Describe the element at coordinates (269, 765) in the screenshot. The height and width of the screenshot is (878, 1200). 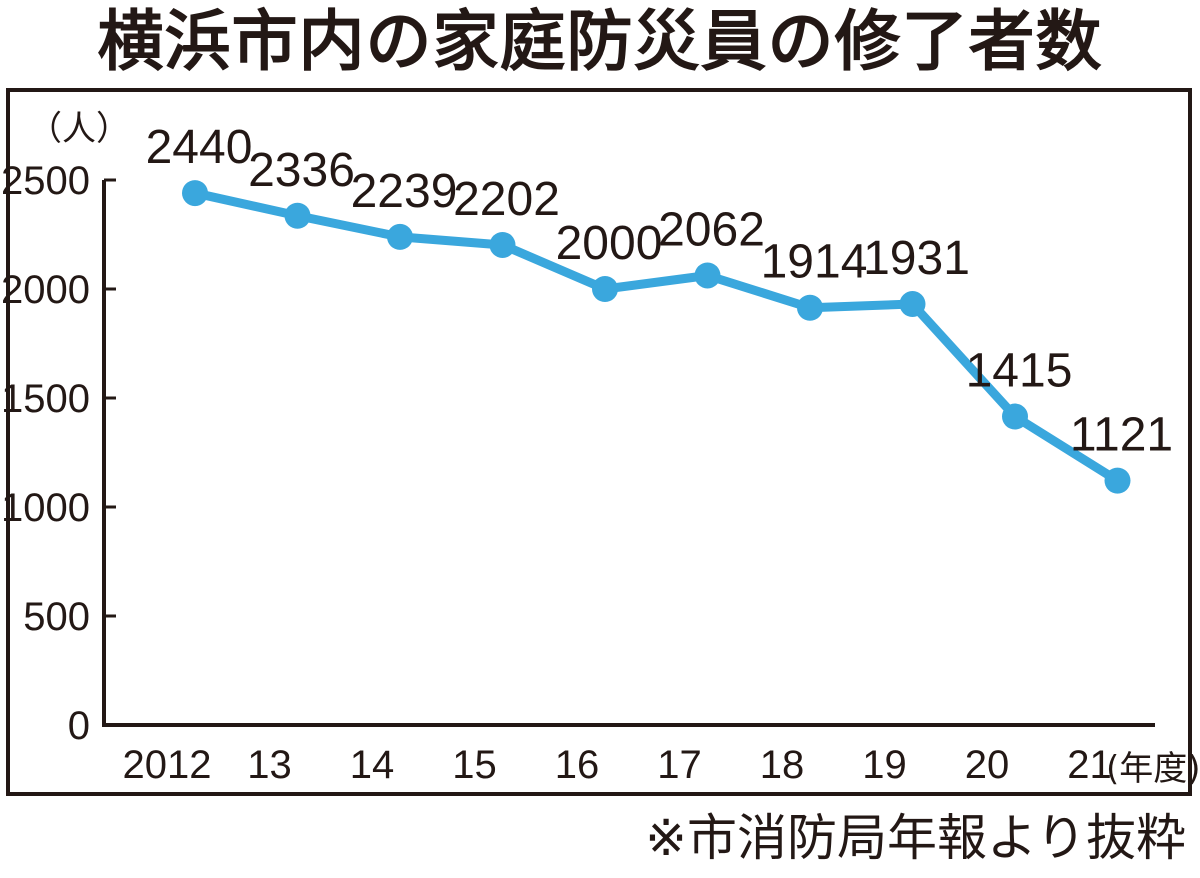
I see `x-tick-label: 13` at that location.